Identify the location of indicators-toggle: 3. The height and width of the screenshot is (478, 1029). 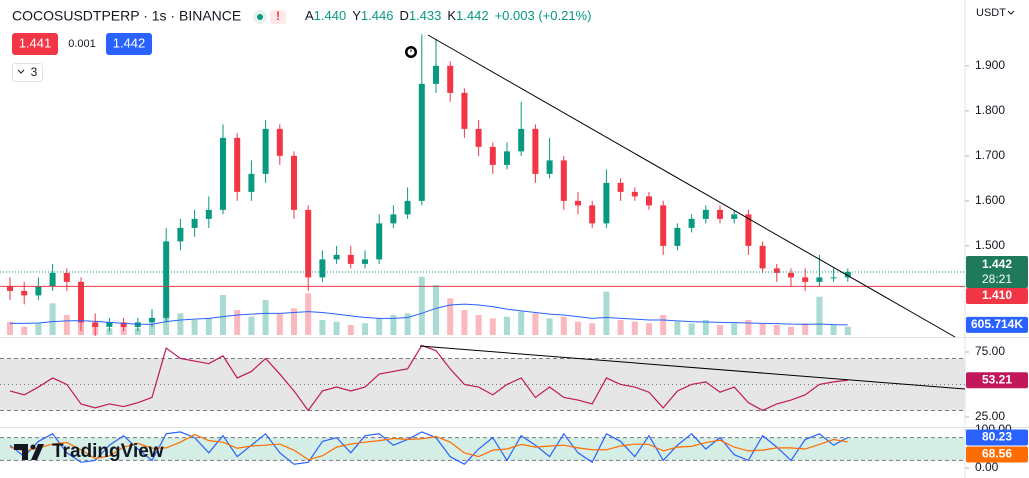
(27, 72).